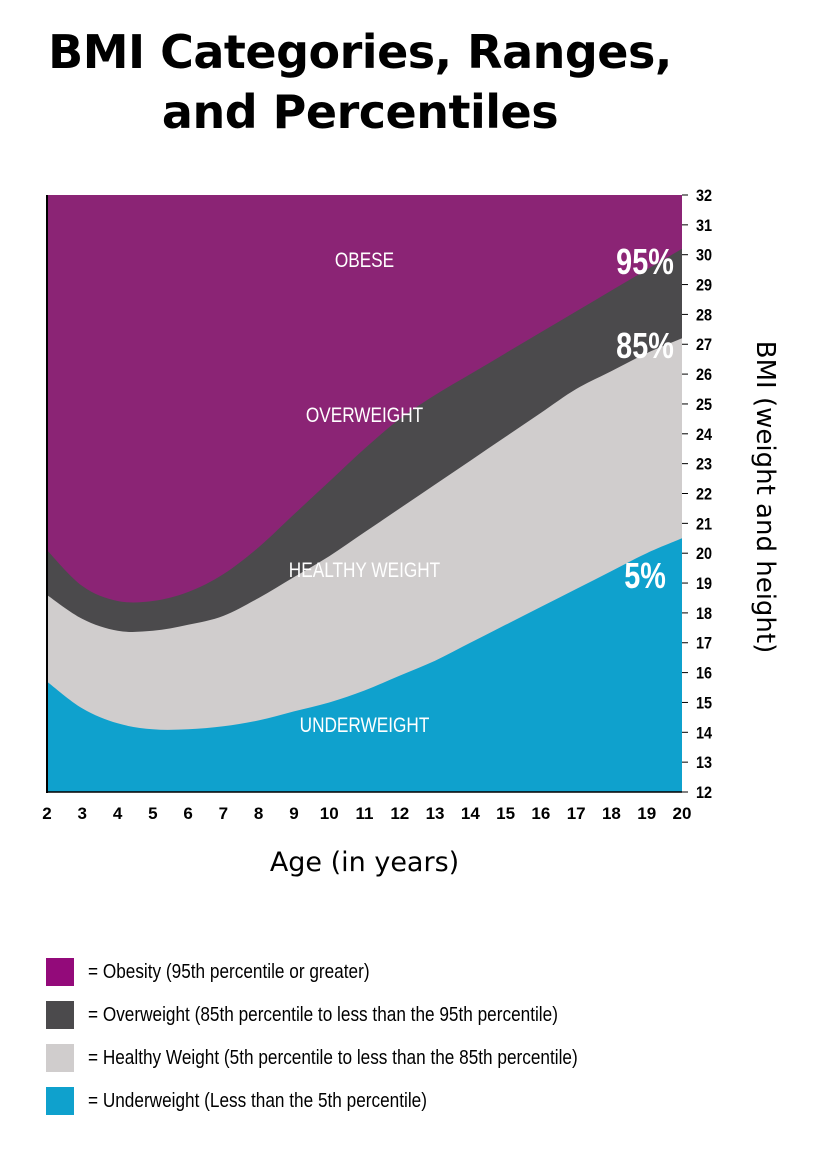 This screenshot has height=1166, width=814. I want to click on x-tick-label: 6, so click(187, 813).